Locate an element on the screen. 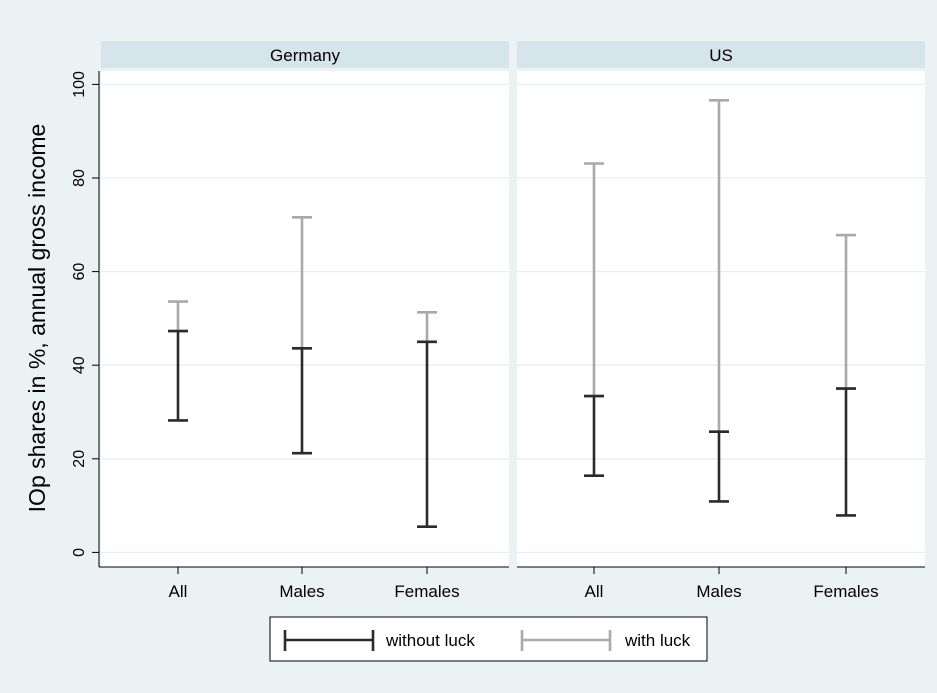  y-tick-label: 100 is located at coordinates (79, 84).